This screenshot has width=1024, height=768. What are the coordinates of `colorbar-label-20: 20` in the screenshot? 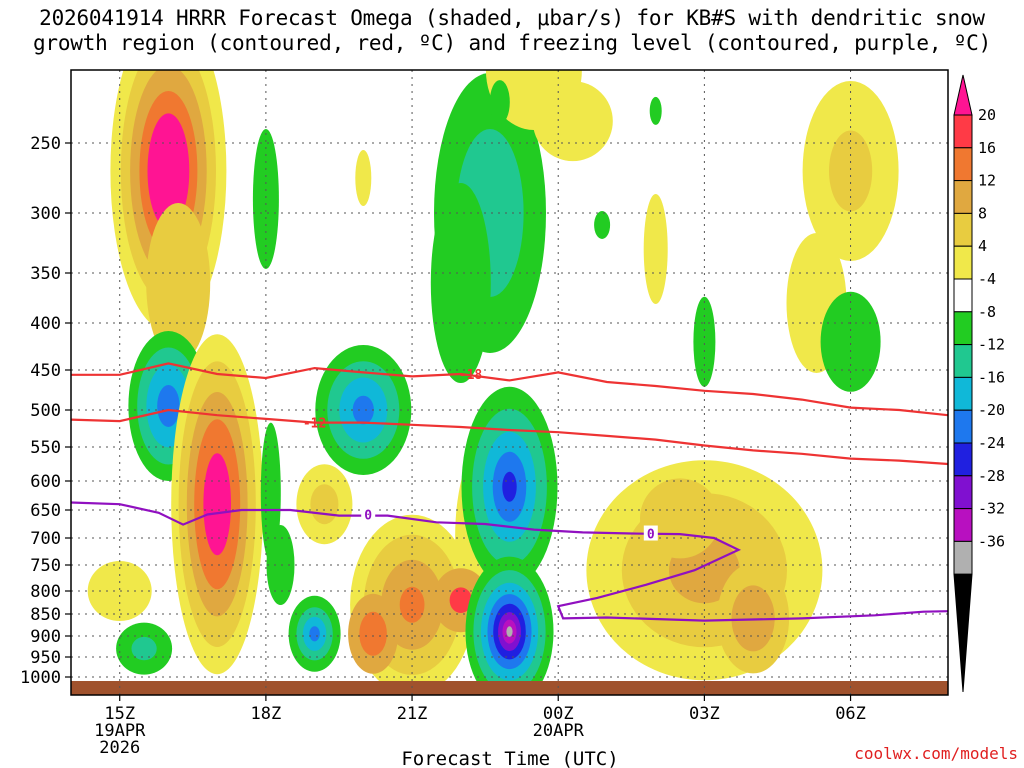 It's located at (987, 115).